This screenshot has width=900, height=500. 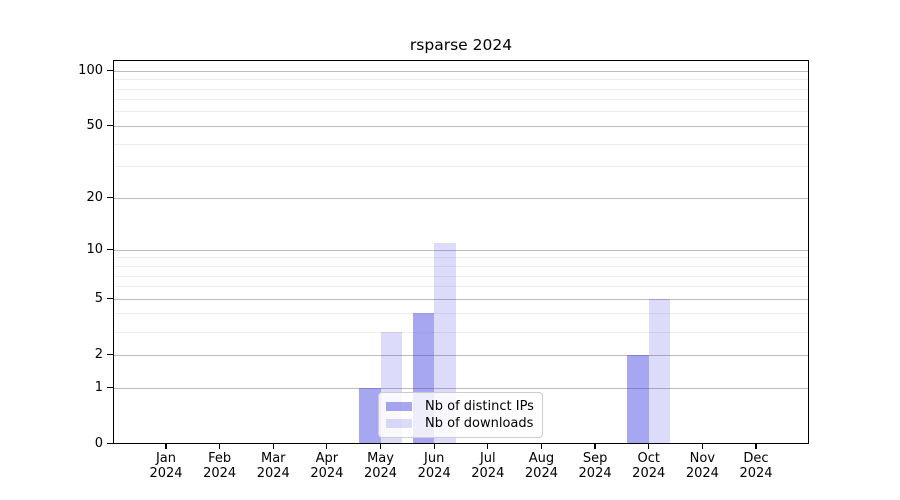 I want to click on y-tick-label: 2, so click(x=98, y=354).